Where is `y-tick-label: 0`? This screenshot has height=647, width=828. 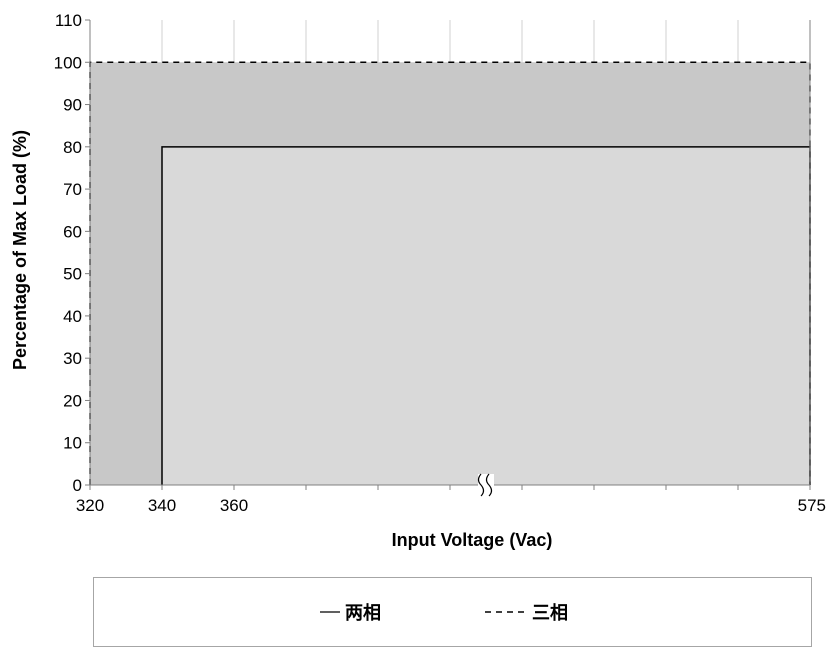
y-tick-label: 0 is located at coordinates (77, 485).